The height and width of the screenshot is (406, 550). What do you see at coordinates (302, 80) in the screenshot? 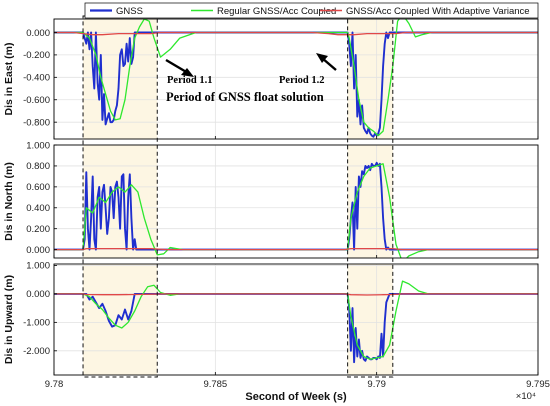
I see `period-2-label: Period 1.2` at bounding box center [302, 80].